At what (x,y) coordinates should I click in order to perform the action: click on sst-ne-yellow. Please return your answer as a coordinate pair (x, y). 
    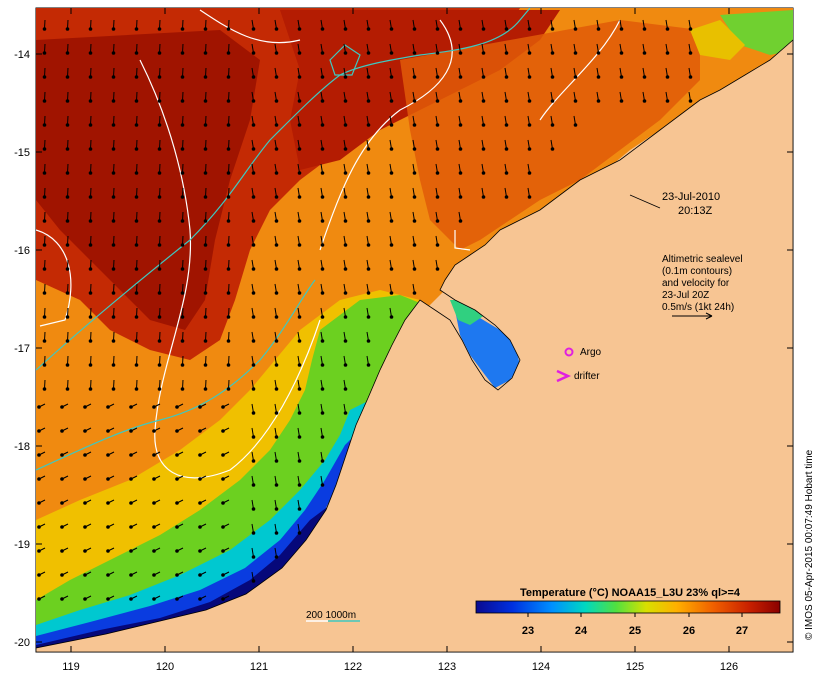
    Looking at the image, I should click on (717, 40).